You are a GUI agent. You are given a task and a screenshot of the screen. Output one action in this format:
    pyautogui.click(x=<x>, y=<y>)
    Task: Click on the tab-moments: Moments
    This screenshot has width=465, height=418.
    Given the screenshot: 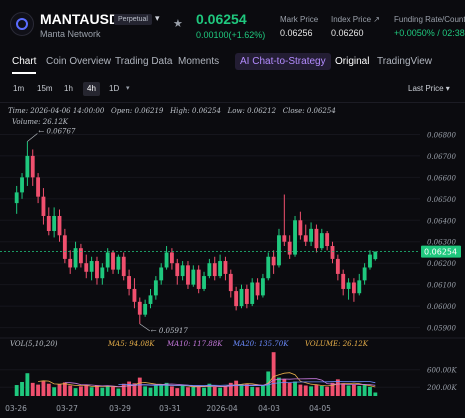 What is the action you would take?
    pyautogui.click(x=199, y=61)
    